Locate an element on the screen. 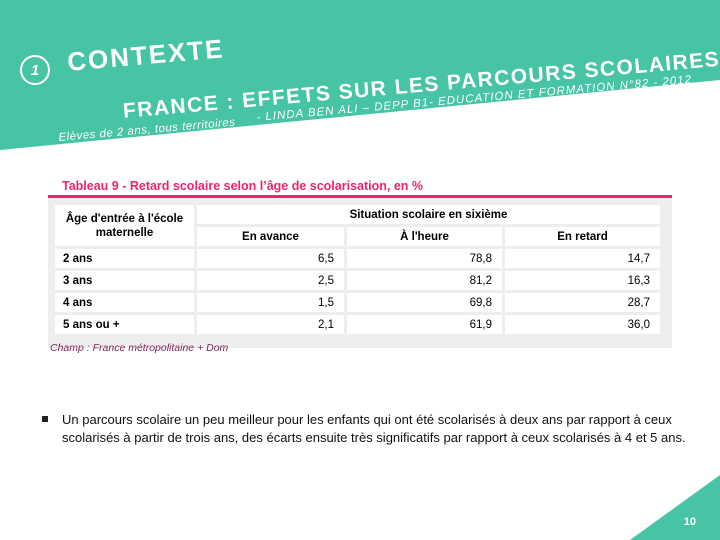  cell-avance: 1,5 is located at coordinates (270, 302).